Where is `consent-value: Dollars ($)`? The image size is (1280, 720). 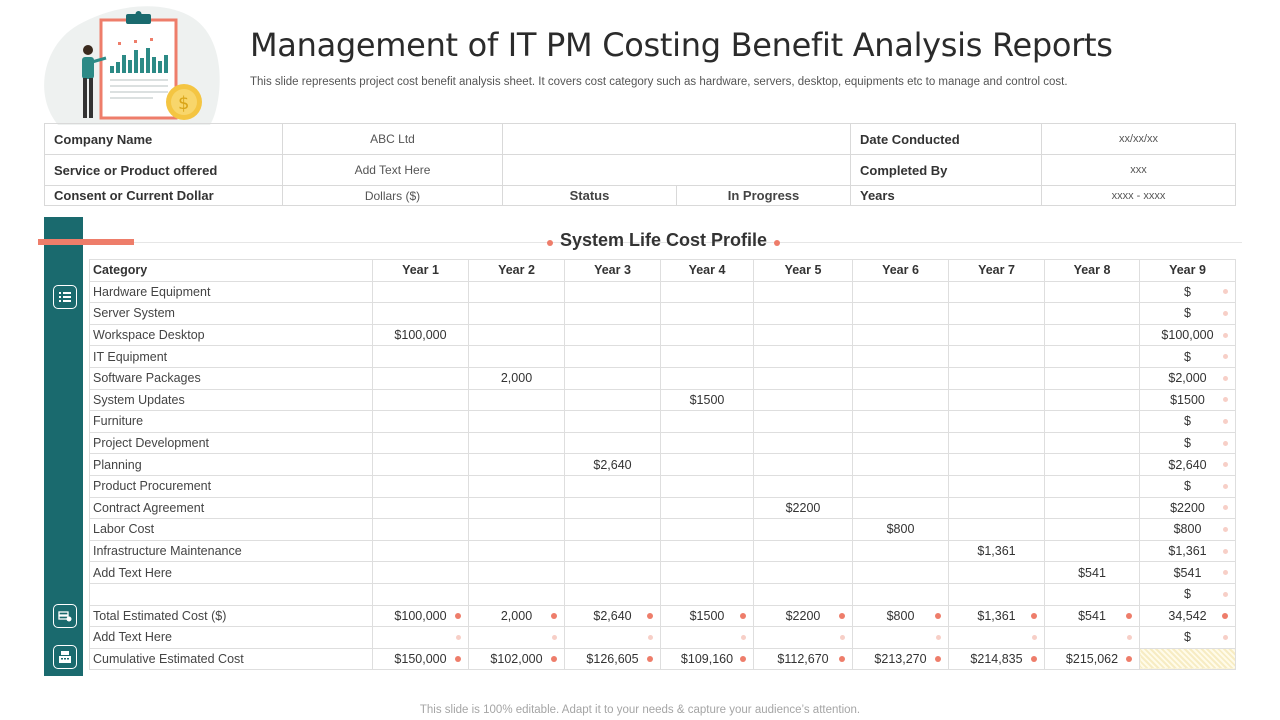 consent-value: Dollars ($) is located at coordinates (392, 195).